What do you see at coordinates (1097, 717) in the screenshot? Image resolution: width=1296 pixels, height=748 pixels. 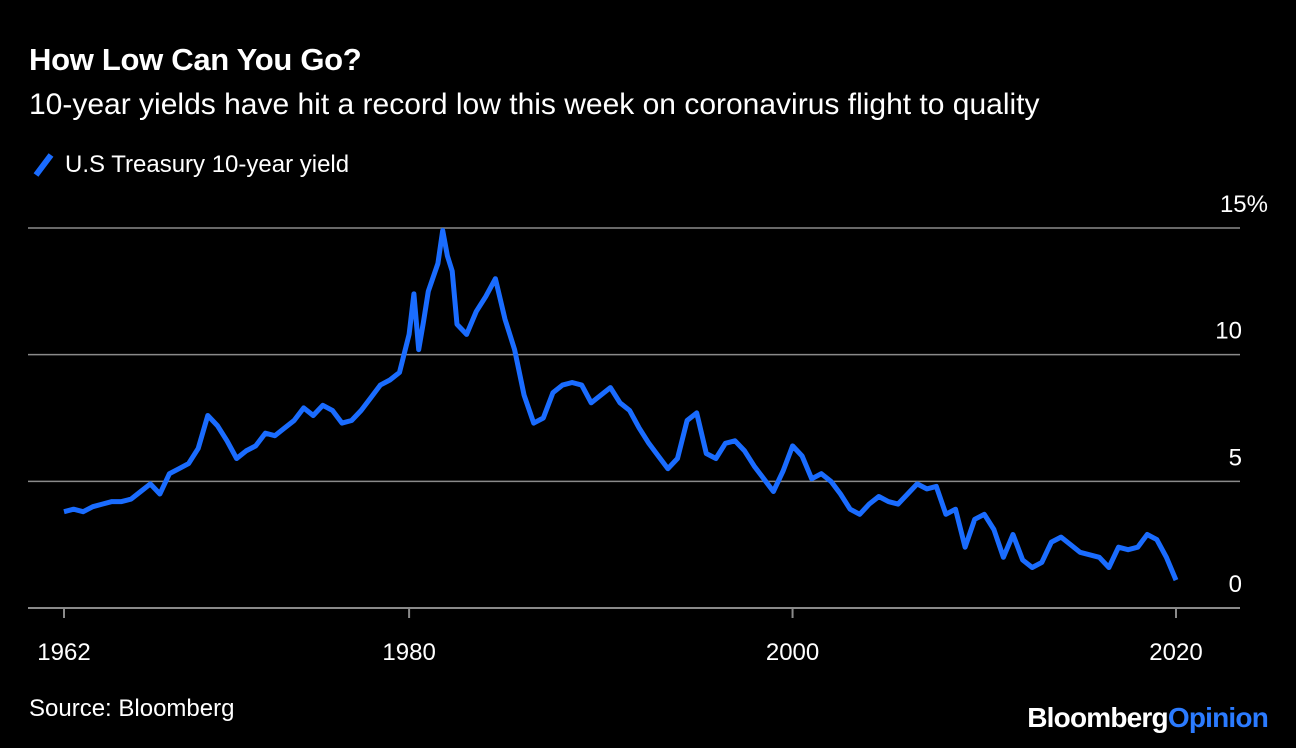 I see `brand-logo-part1: Bloomberg` at bounding box center [1097, 717].